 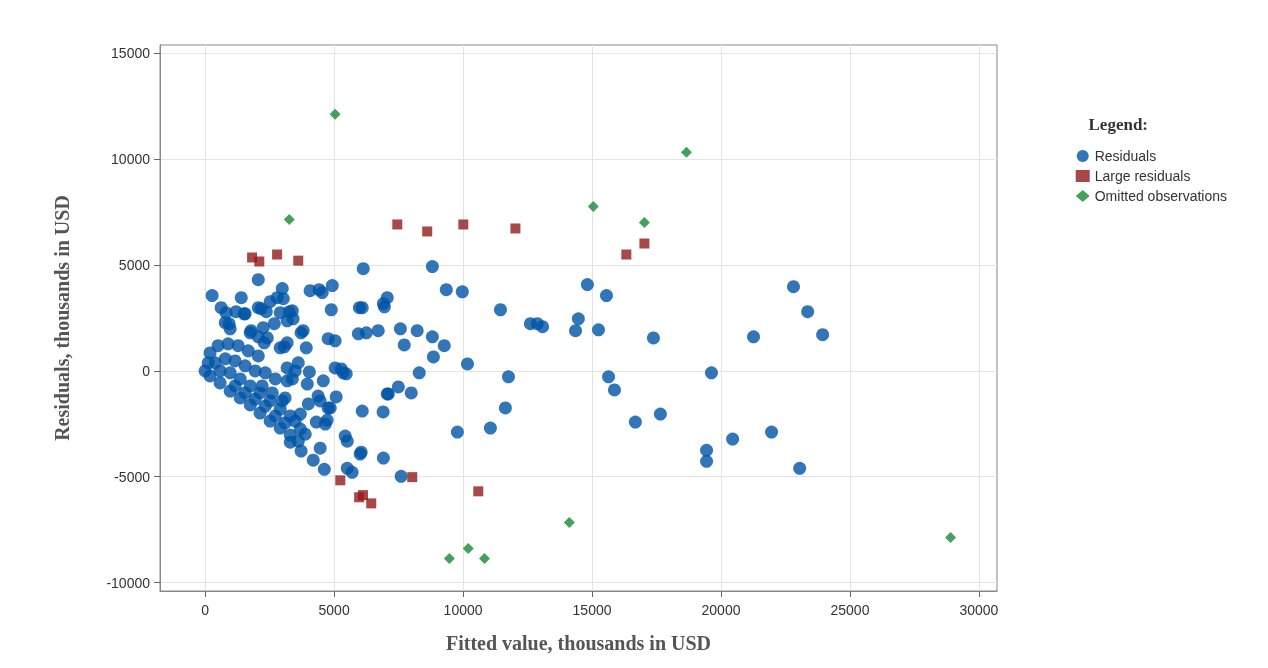 I want to click on x-tick-label: 15000, so click(x=592, y=610).